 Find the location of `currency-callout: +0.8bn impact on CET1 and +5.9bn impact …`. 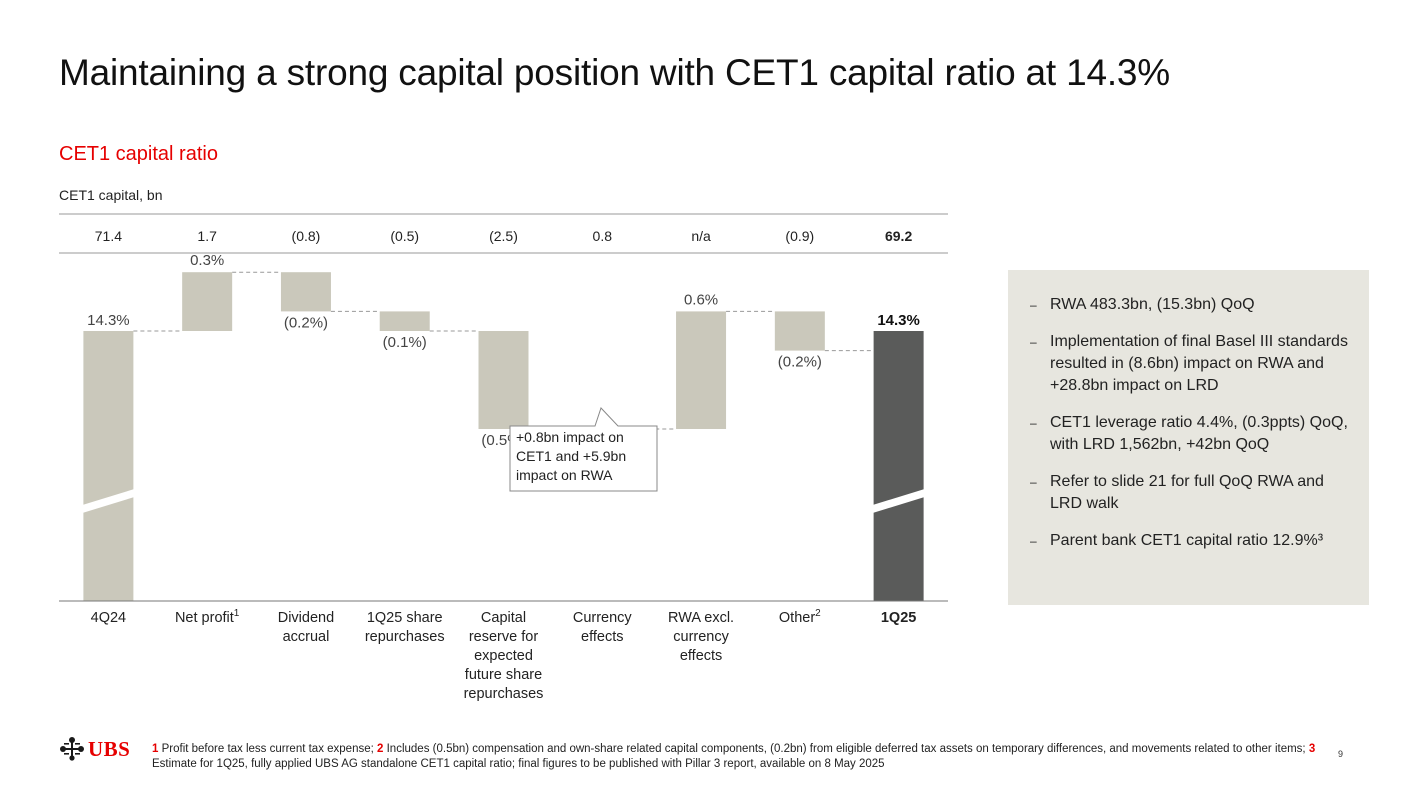

currency-callout: +0.8bn impact on CET1 and +5.9bn impact … is located at coordinates (571, 456).